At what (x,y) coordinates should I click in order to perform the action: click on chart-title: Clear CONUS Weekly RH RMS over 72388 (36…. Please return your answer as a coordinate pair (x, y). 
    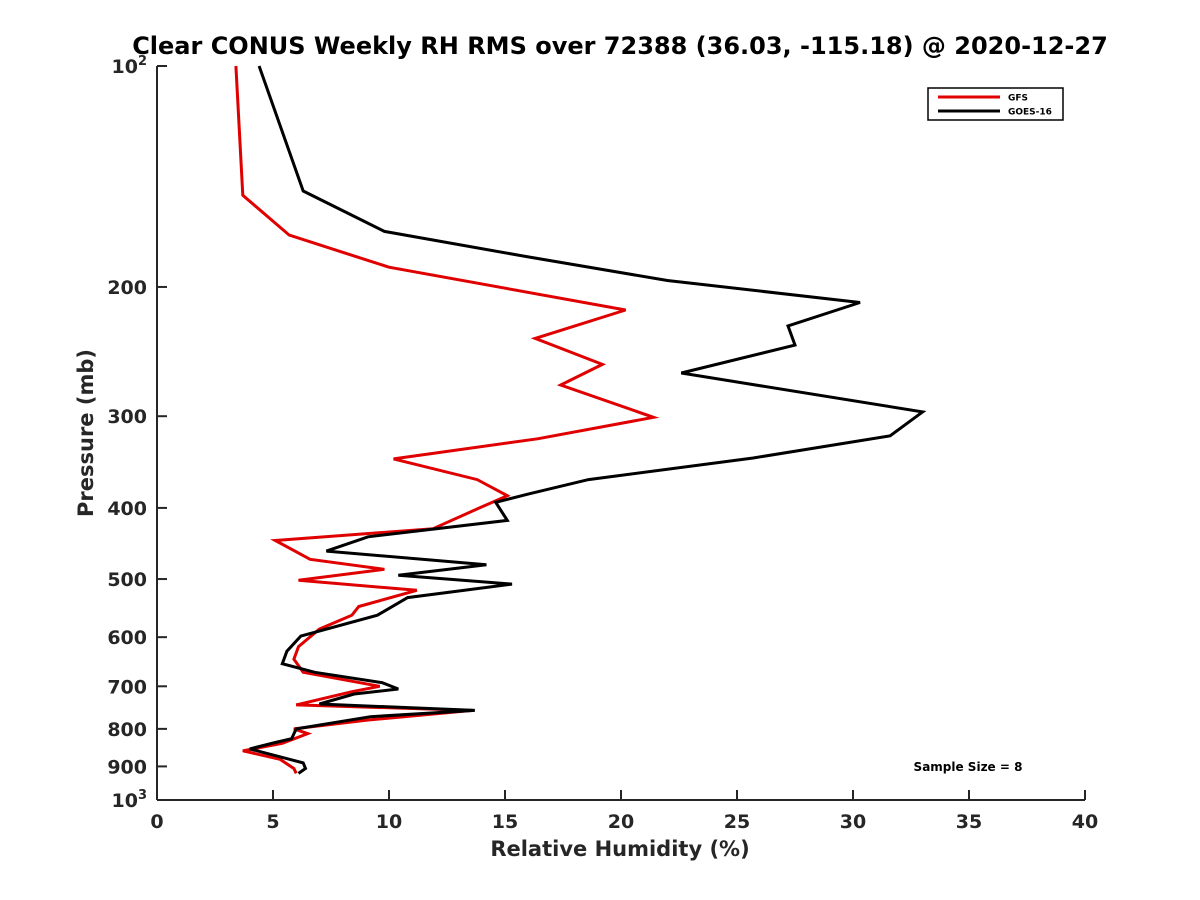
    Looking at the image, I should click on (620, 46).